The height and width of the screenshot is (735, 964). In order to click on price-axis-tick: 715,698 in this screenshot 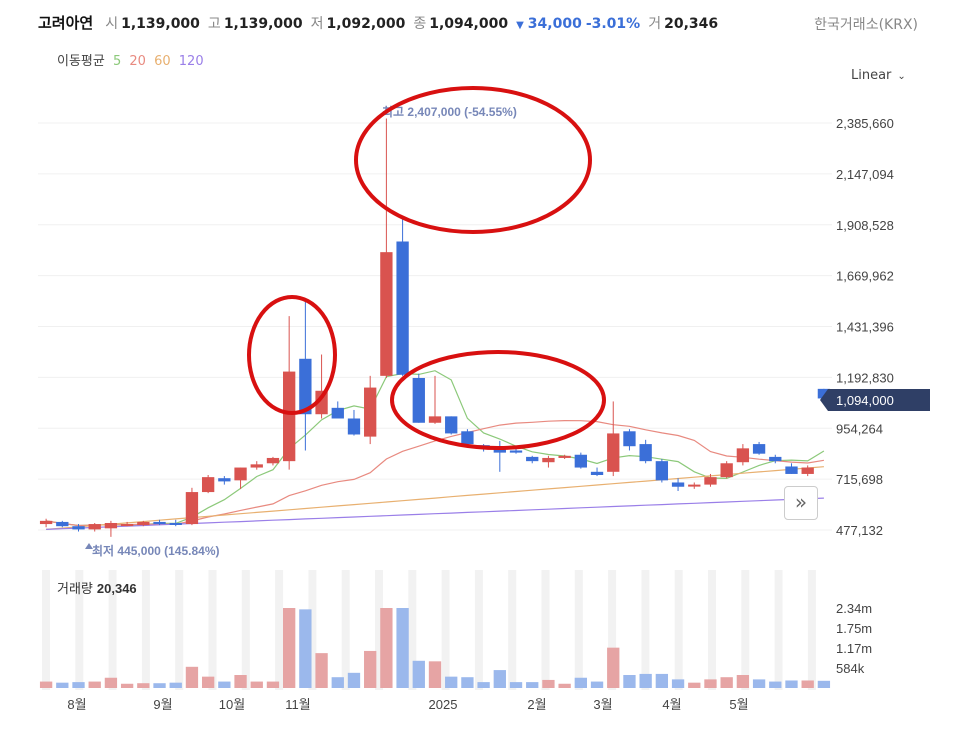, I will do `click(859, 479)`.